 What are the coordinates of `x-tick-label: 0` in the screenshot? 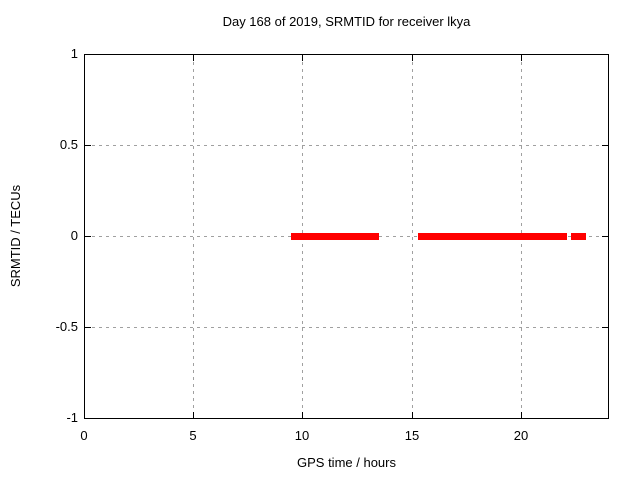 It's located at (84, 435).